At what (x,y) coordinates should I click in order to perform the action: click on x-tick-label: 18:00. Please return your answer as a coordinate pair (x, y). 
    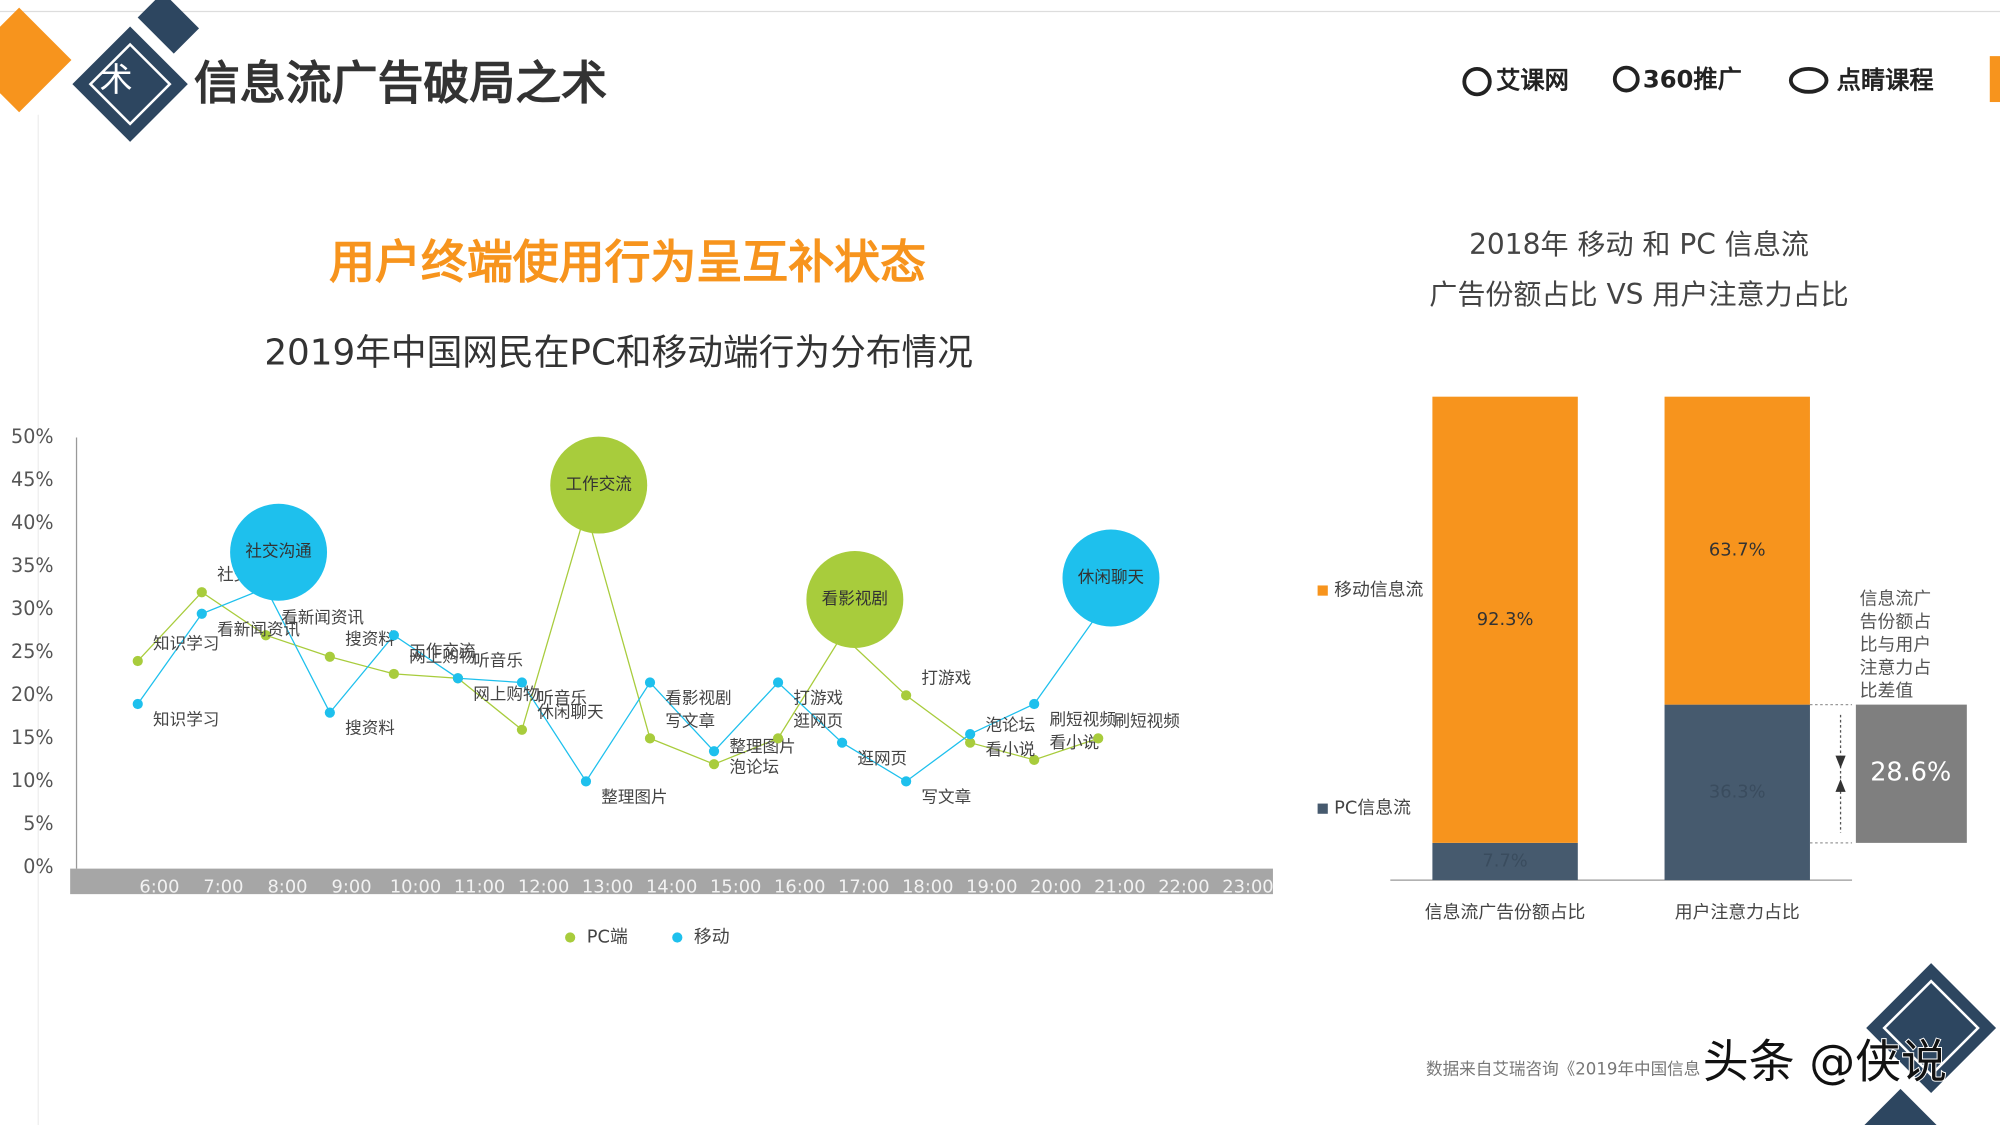
    Looking at the image, I should click on (927, 887).